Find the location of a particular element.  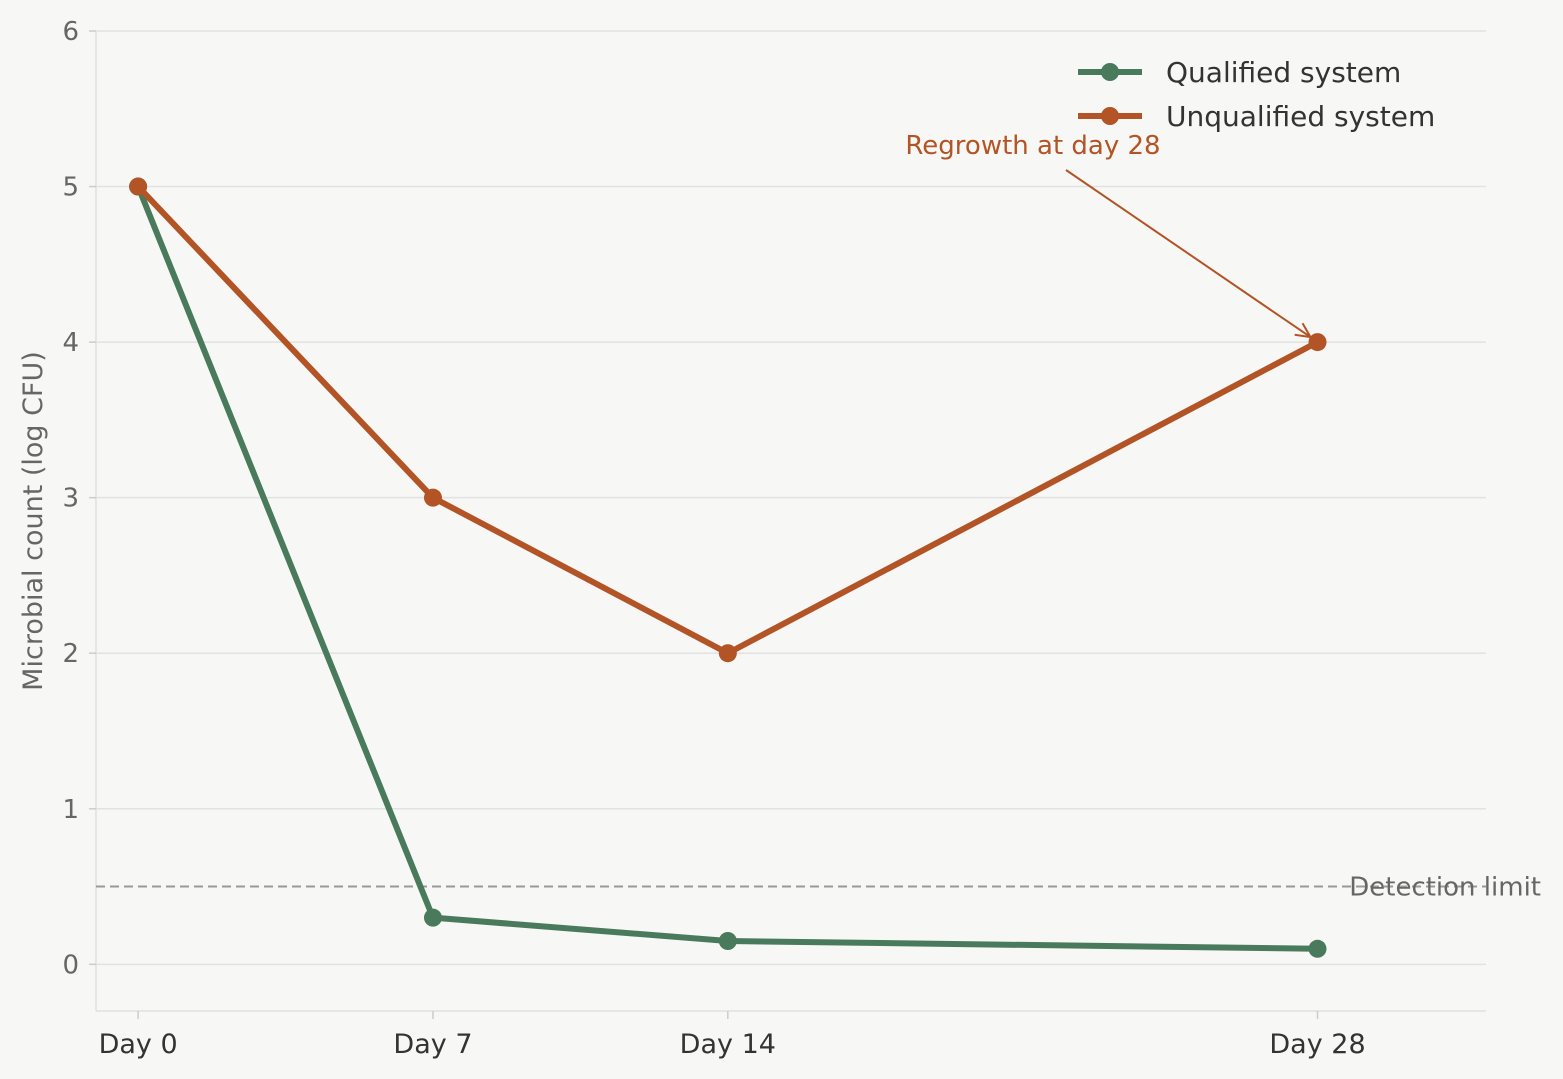

annotation-text: Regrowth at day 28 is located at coordinates (1032, 146).